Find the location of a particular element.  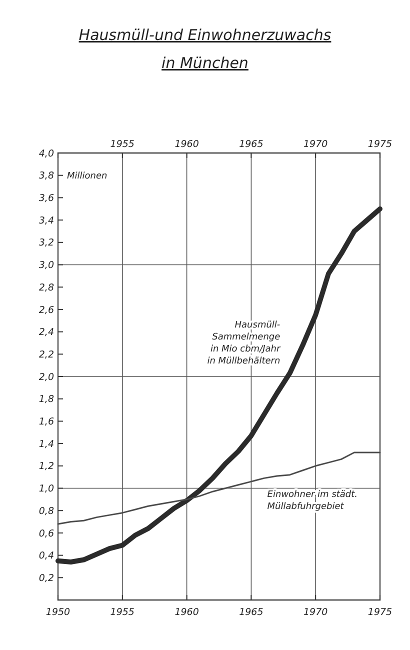

y-tick-label: 0,6 is located at coordinates (46, 534).